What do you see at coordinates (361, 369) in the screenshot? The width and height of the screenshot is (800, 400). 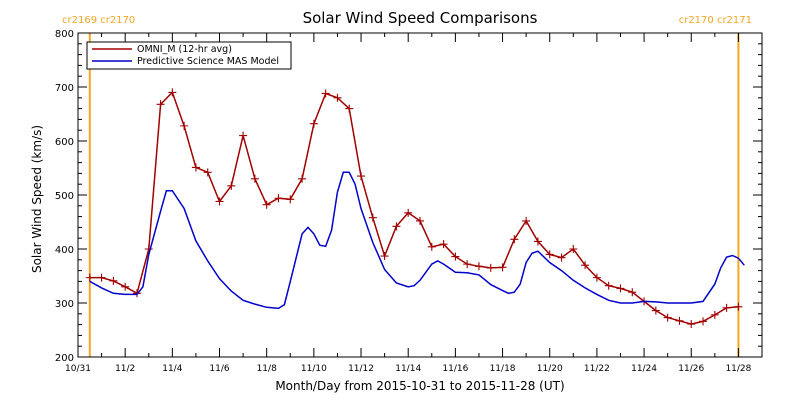 I see `x-tick-label: 11/12` at bounding box center [361, 369].